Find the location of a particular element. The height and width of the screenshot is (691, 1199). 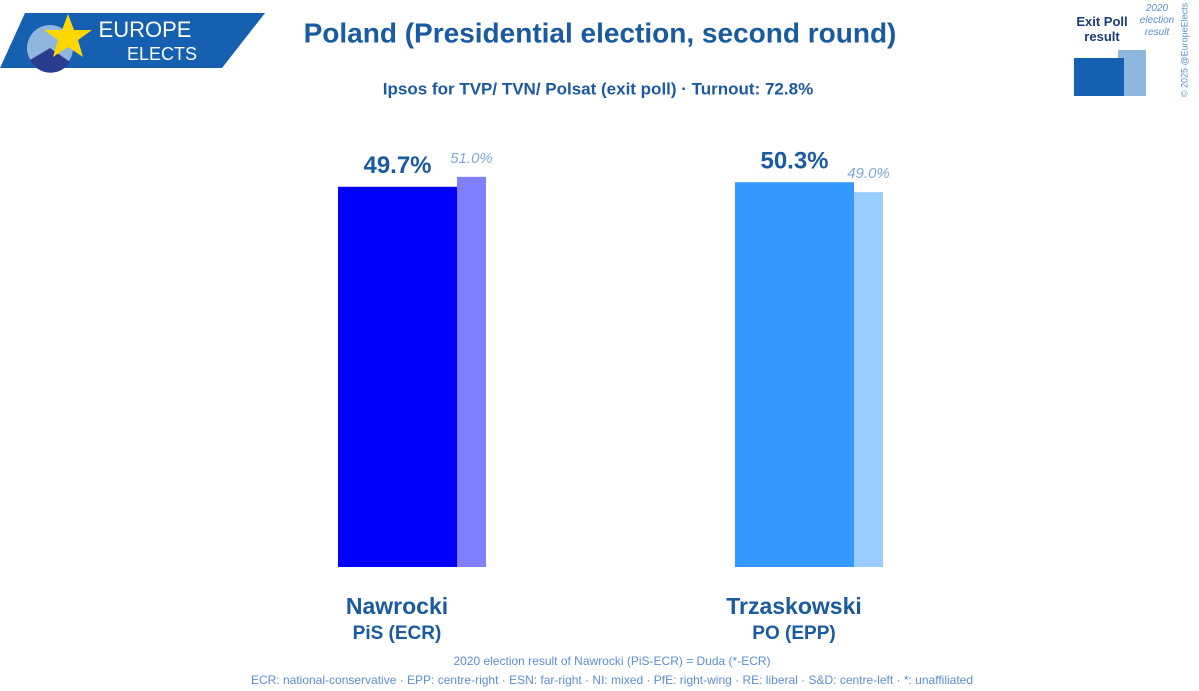

x-tick-label: Trzaskowski is located at coordinates (794, 606).